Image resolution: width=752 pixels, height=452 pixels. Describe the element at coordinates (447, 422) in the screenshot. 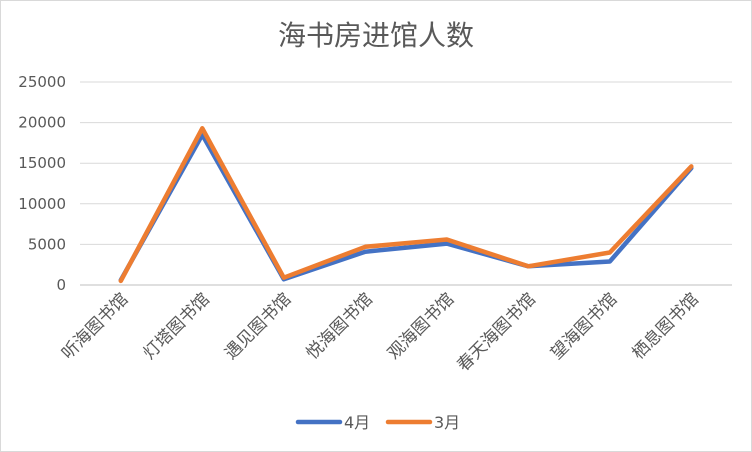

I see `legend-label: 3月` at that location.